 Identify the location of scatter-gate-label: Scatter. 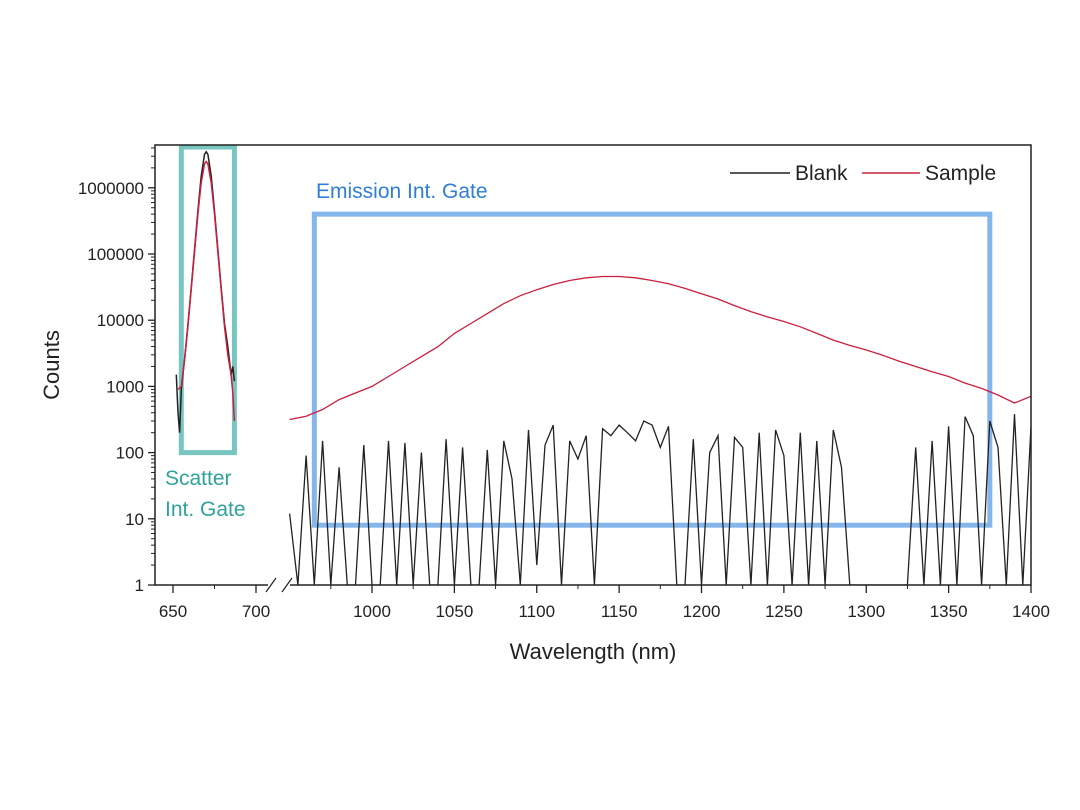
(198, 478).